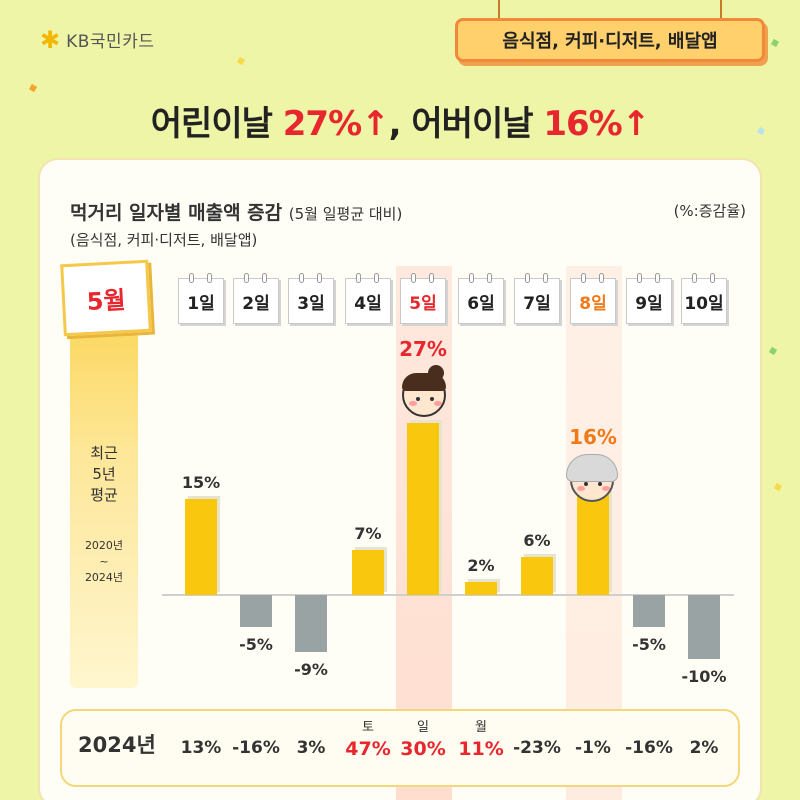  I want to click on value-label-day-8: 16%, so click(593, 437).